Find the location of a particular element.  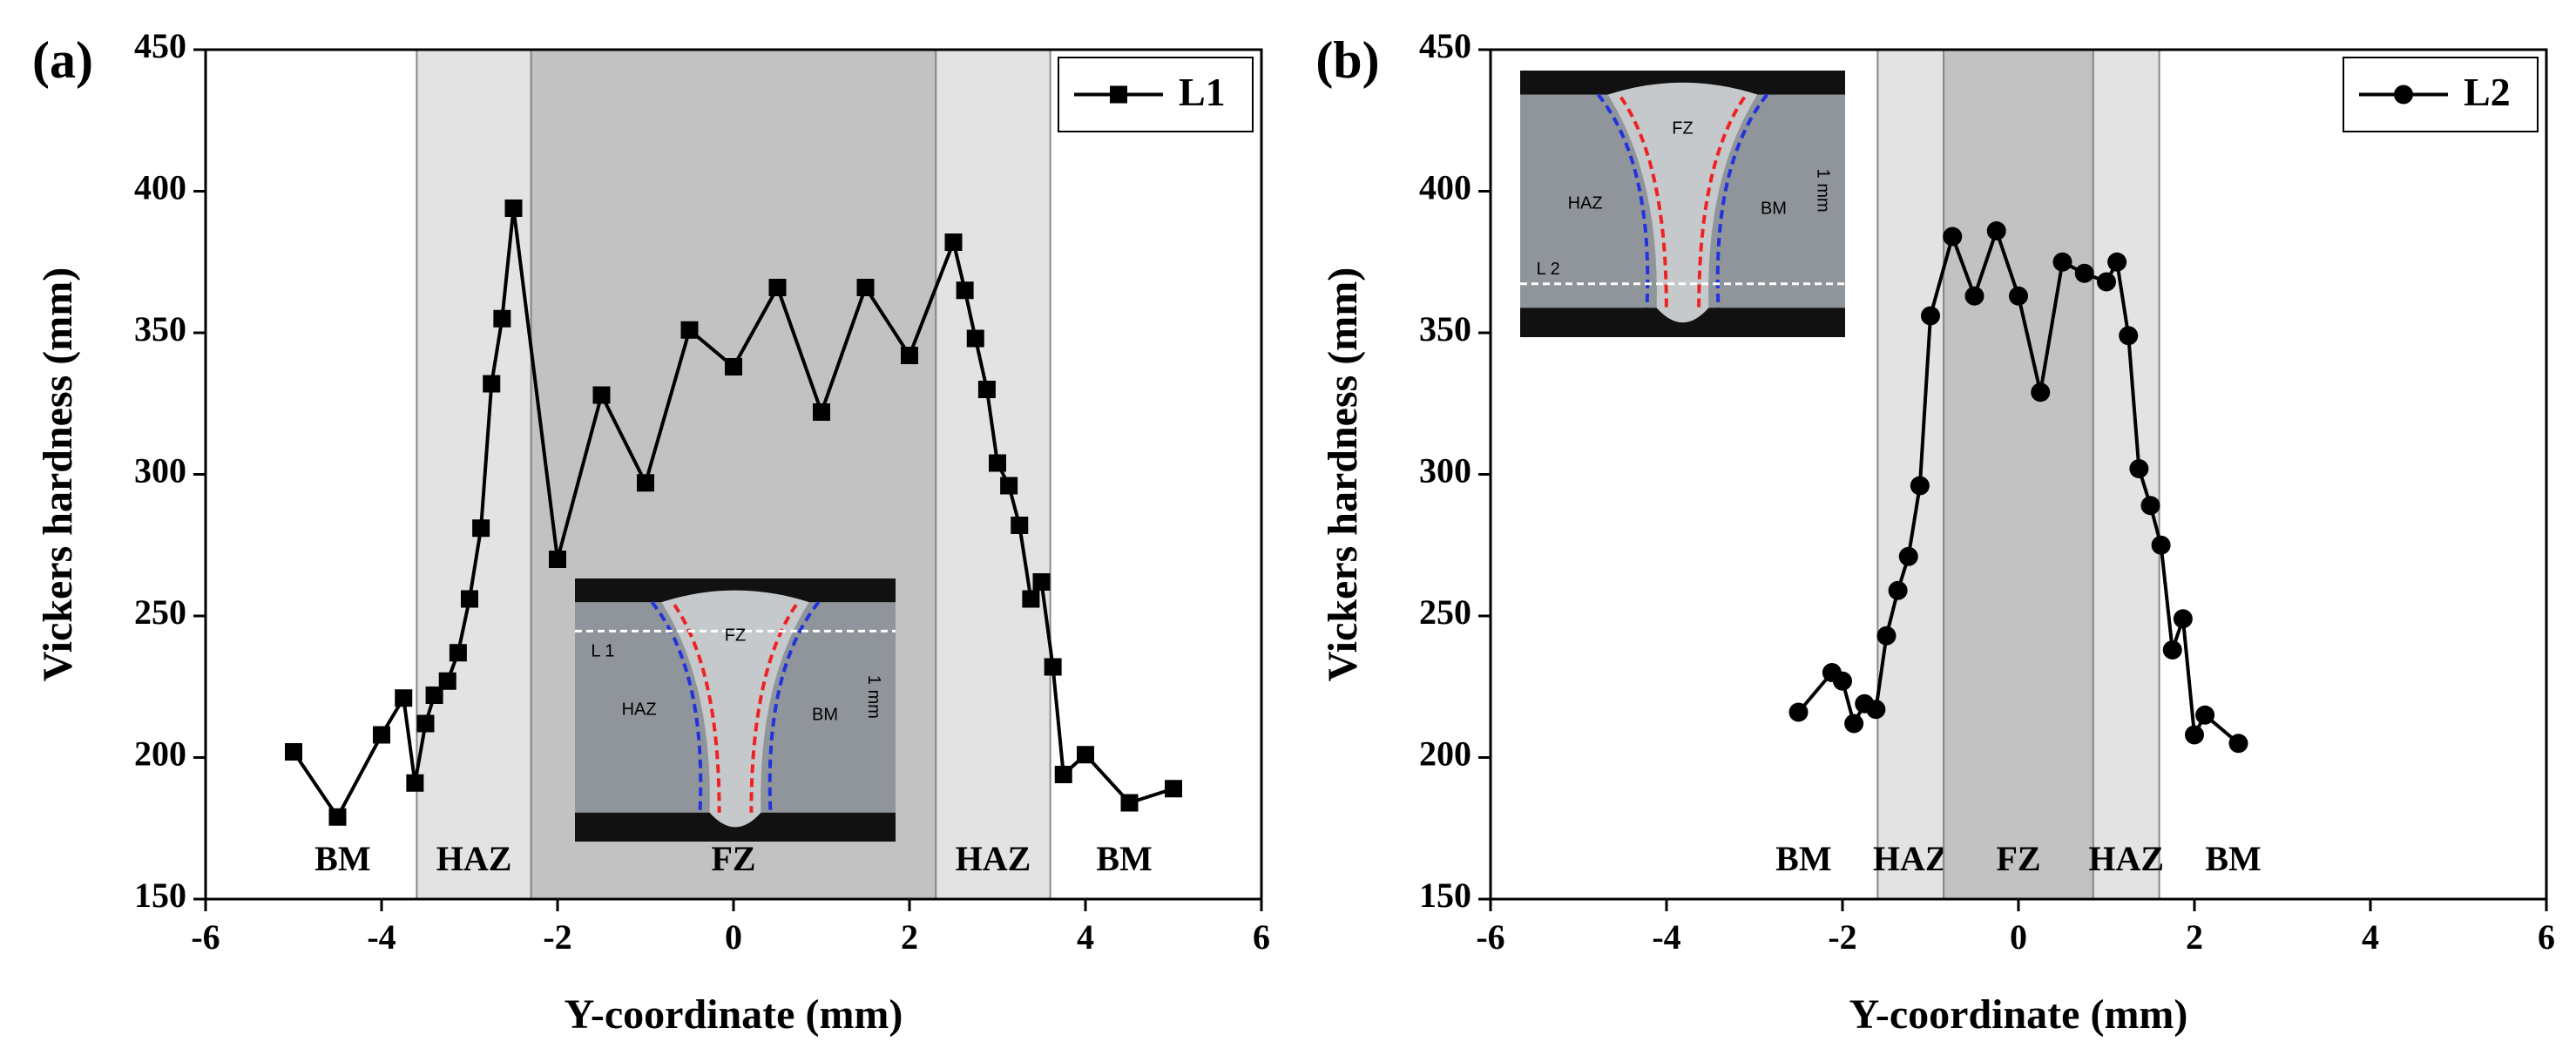

inset-line-label: L 1 is located at coordinates (602, 652).